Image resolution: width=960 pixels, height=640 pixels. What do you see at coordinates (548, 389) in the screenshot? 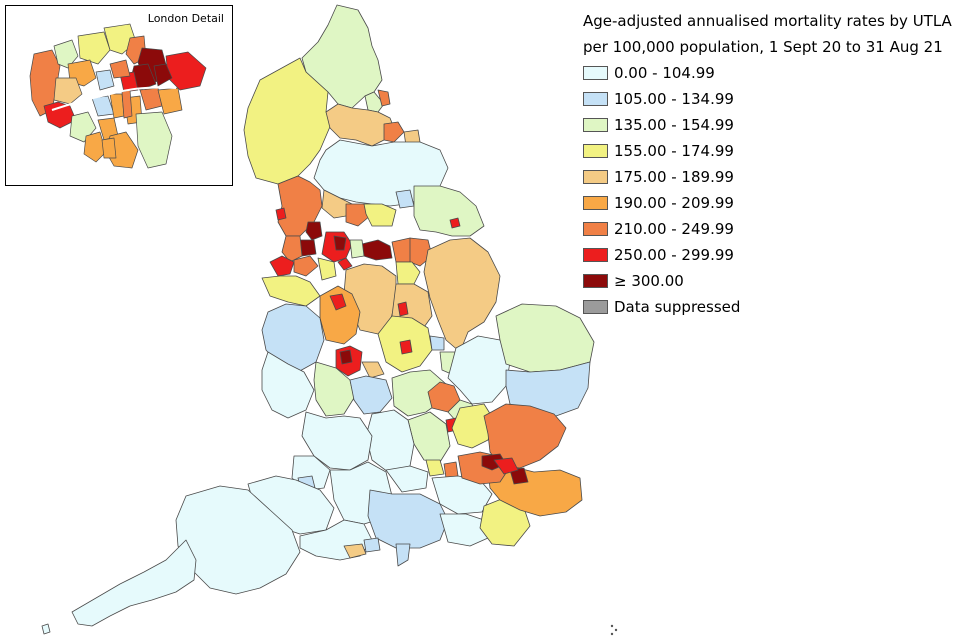
I see `region-suffolk` at bounding box center [548, 389].